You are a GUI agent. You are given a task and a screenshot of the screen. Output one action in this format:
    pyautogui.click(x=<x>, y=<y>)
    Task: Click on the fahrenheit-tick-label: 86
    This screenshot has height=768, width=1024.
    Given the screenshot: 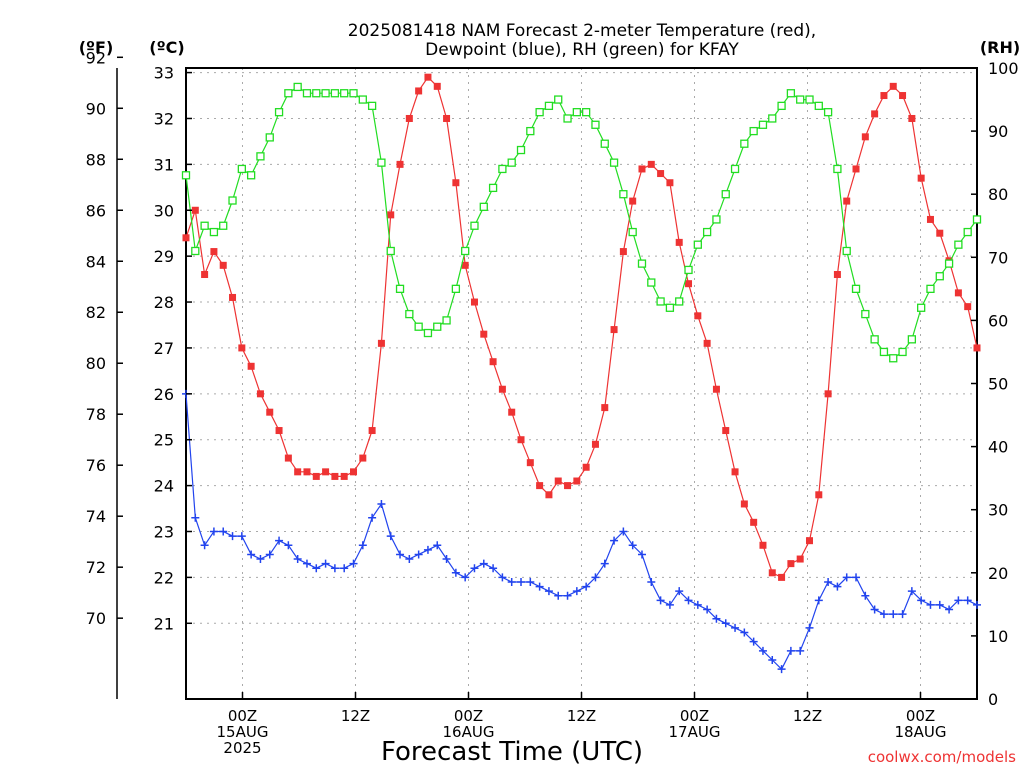 What is the action you would take?
    pyautogui.click(x=96, y=210)
    